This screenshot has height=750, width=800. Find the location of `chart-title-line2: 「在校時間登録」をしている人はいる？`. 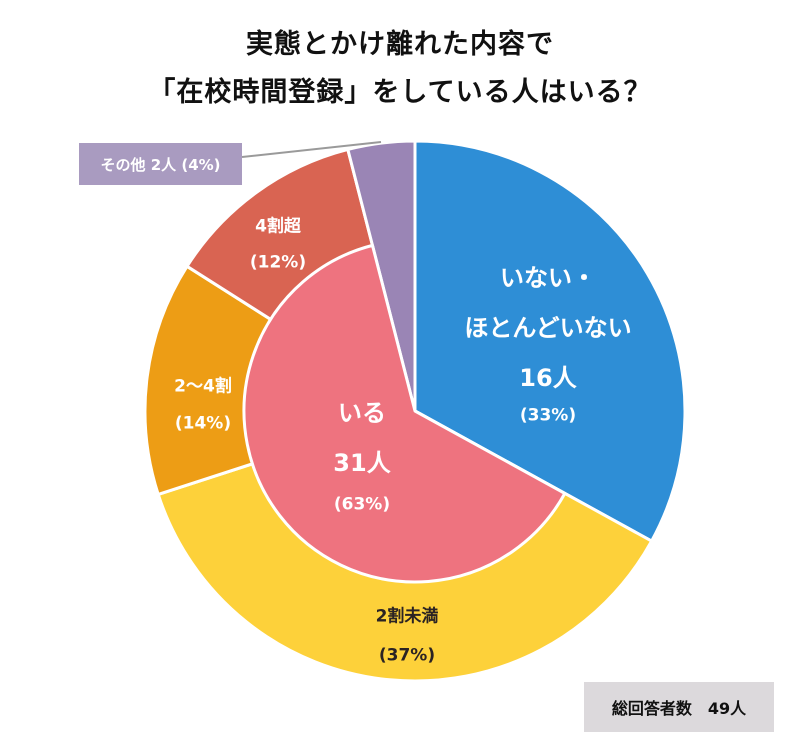

chart-title-line2: 「在校時間登録」をしている人はいる？ is located at coordinates (400, 92).